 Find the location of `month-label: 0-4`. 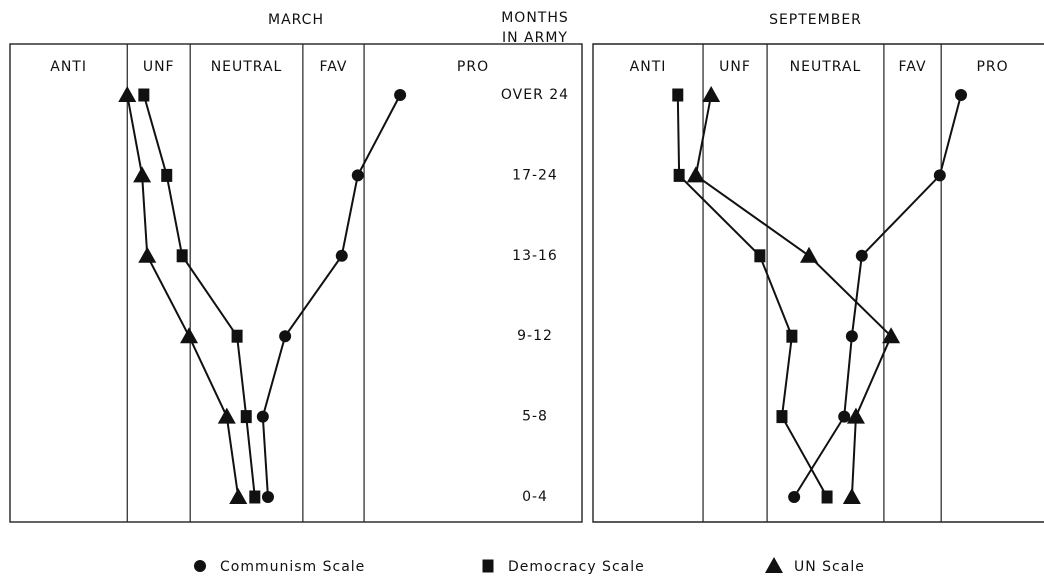

month-label: 0-4 is located at coordinates (535, 497).